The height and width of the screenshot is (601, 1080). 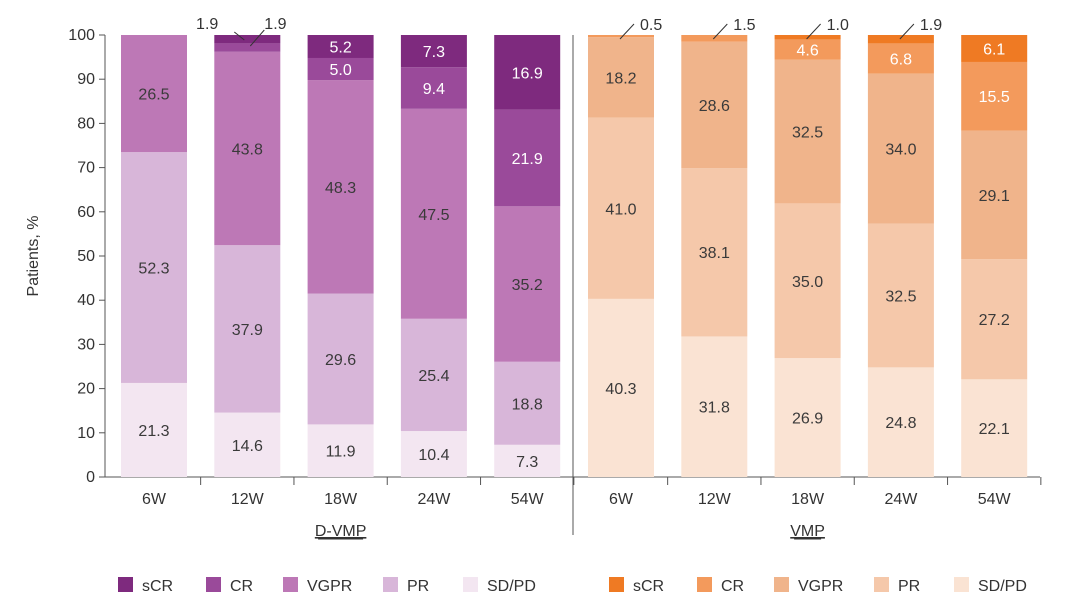 I want to click on data-label: 32.5, so click(x=807, y=133).